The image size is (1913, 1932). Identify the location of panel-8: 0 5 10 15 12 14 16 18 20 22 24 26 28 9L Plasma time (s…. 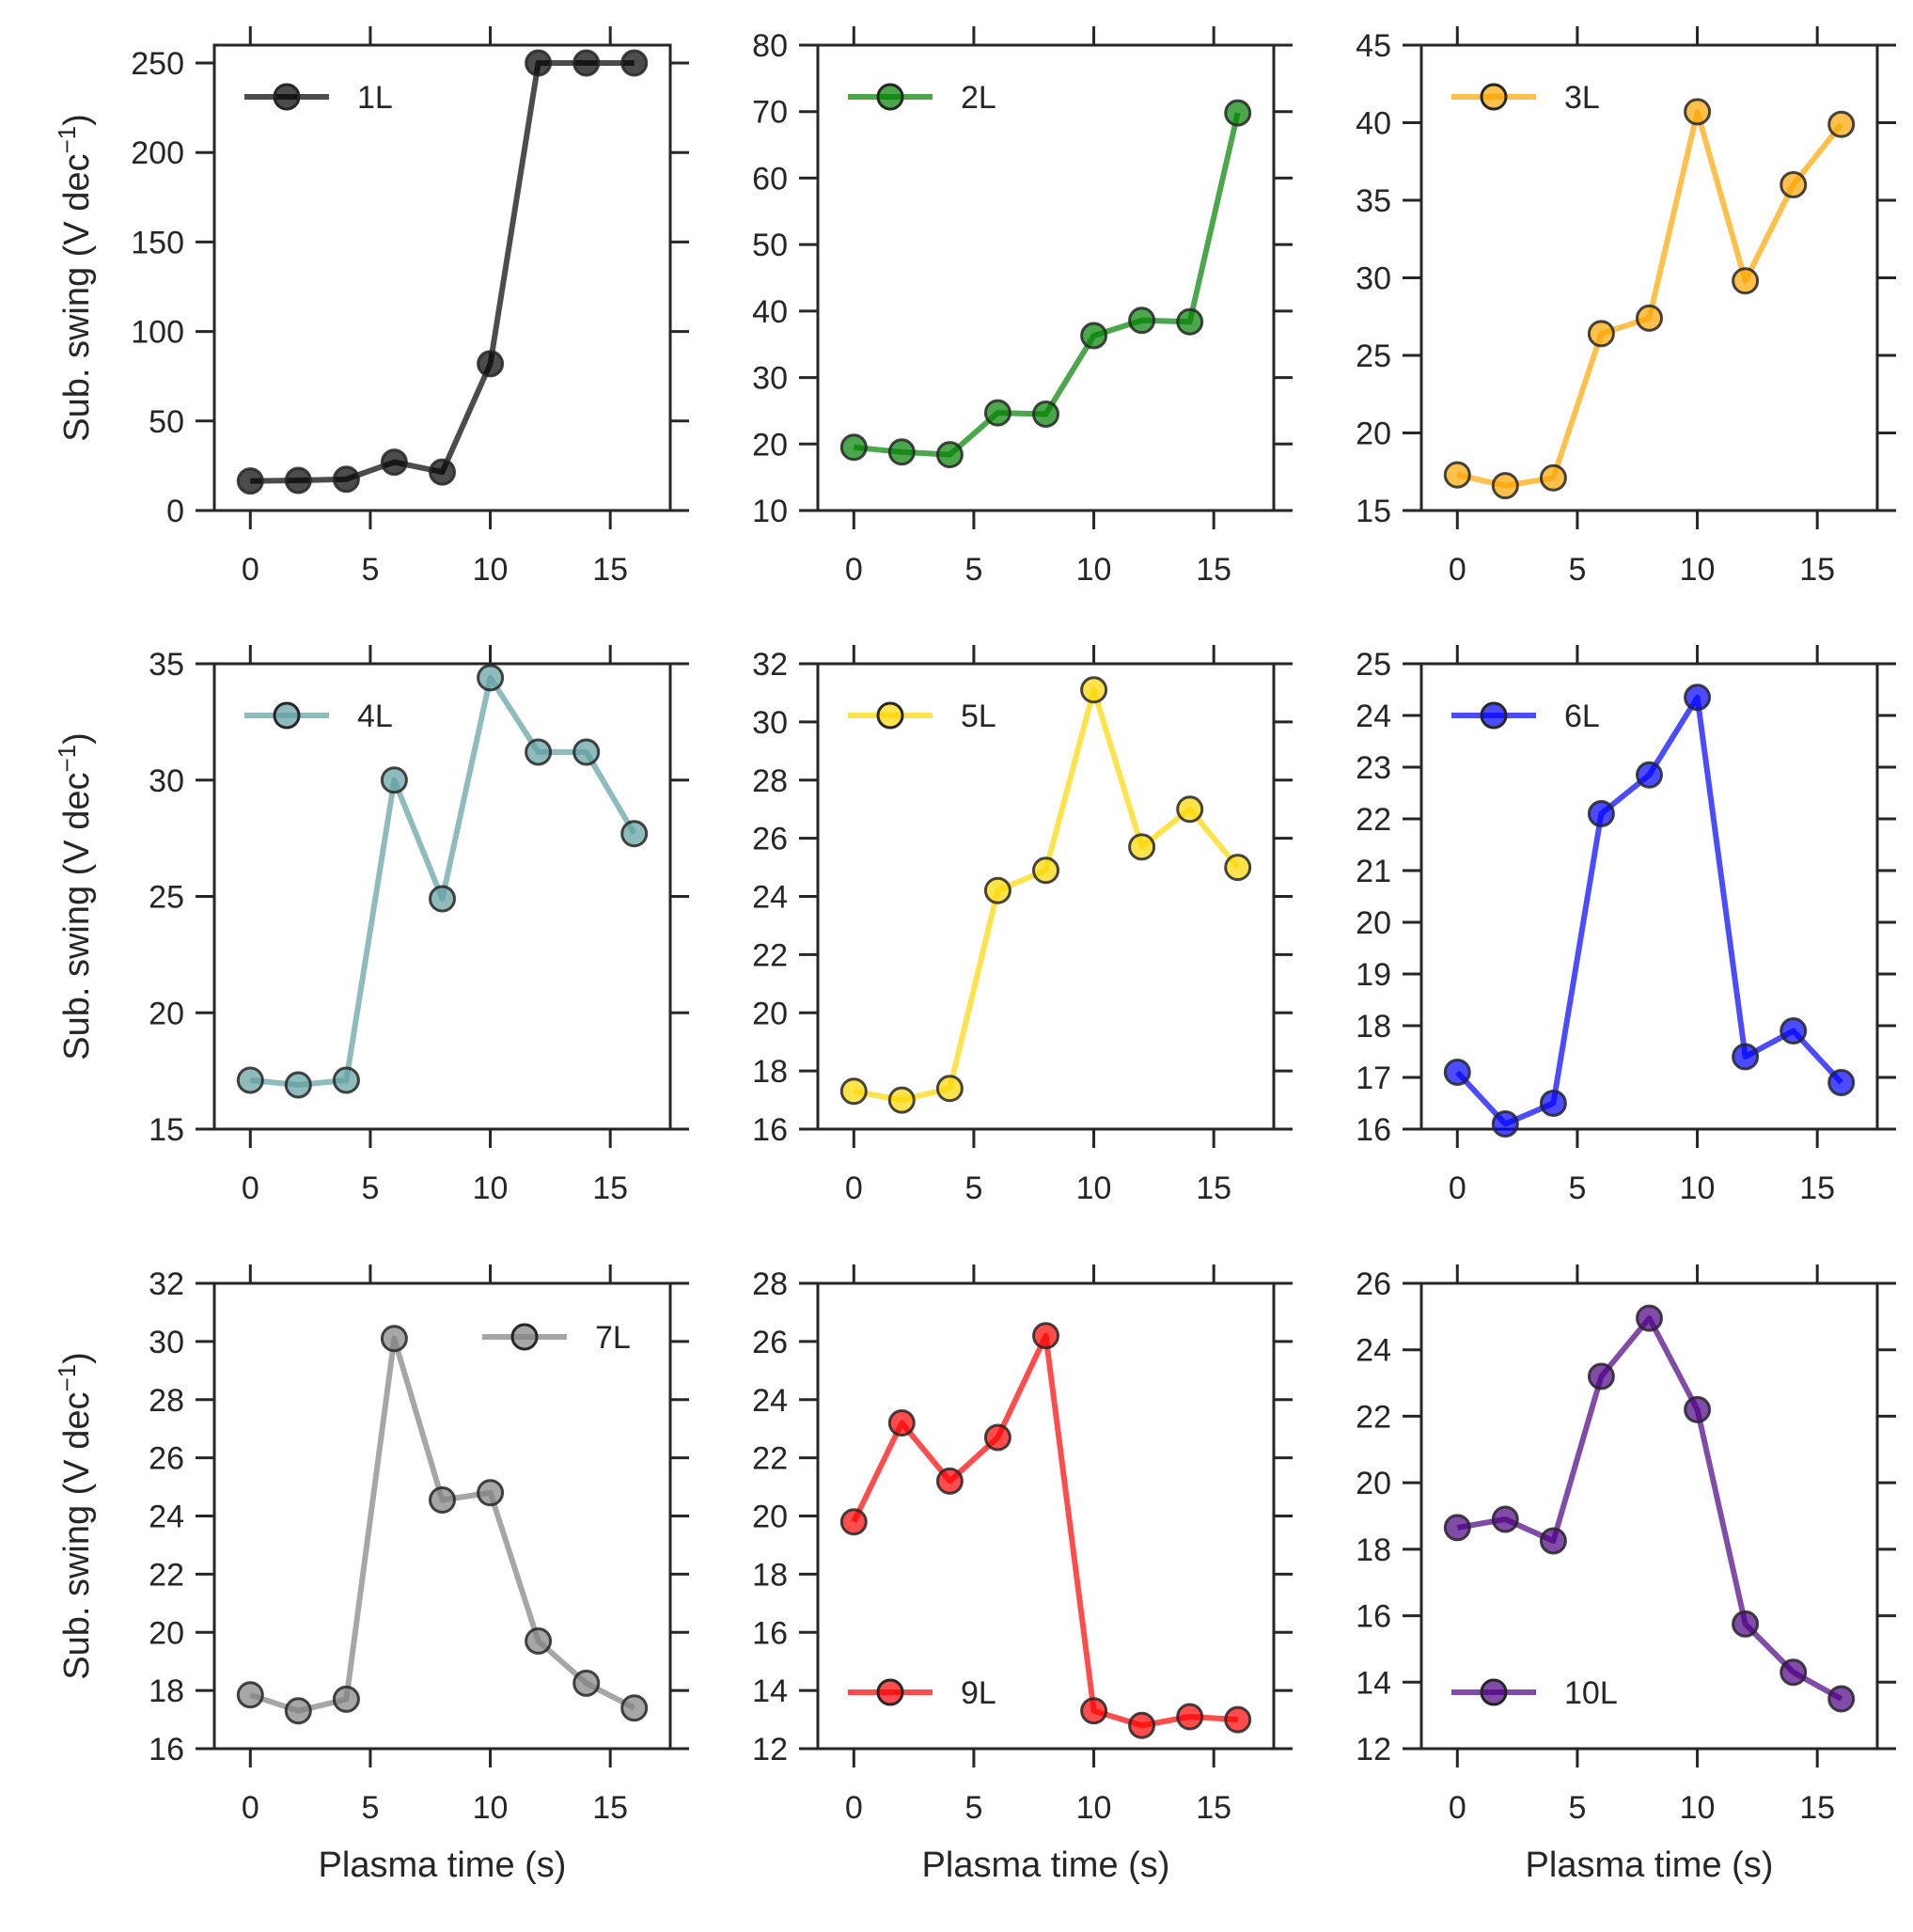
(1023, 1574).